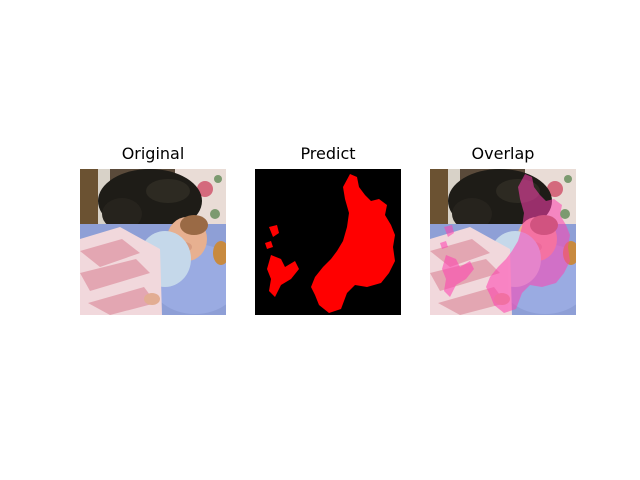  I want to click on panel-title-predict: Predict, so click(328, 153).